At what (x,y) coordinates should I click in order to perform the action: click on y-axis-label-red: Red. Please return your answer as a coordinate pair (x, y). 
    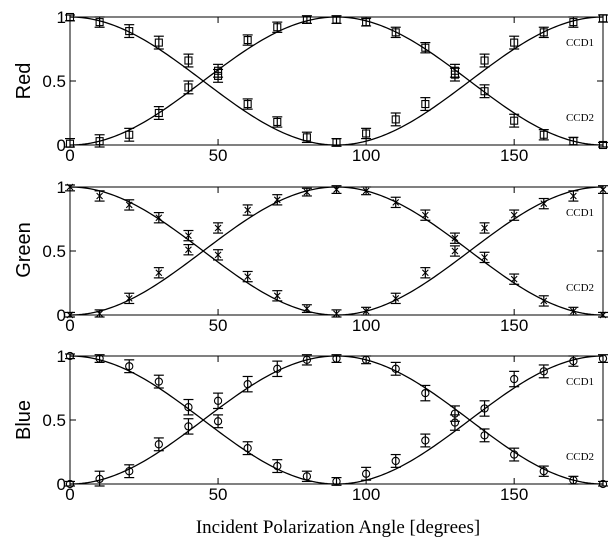
    Looking at the image, I should click on (24, 81).